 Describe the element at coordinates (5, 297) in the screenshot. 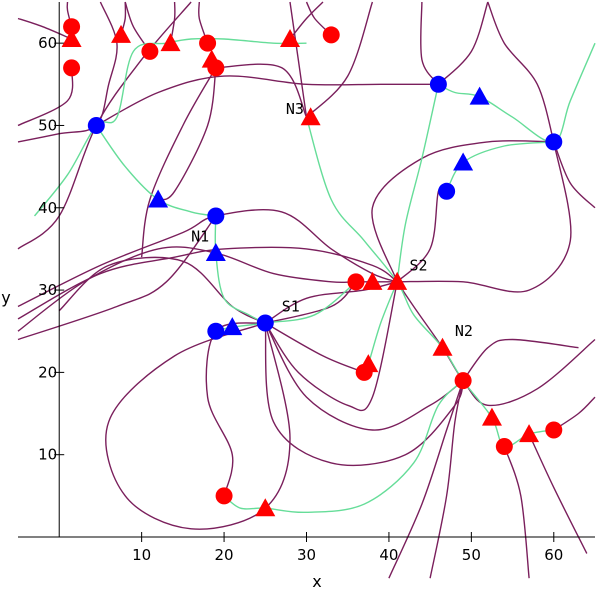

I see `y-axis-label: y` at that location.